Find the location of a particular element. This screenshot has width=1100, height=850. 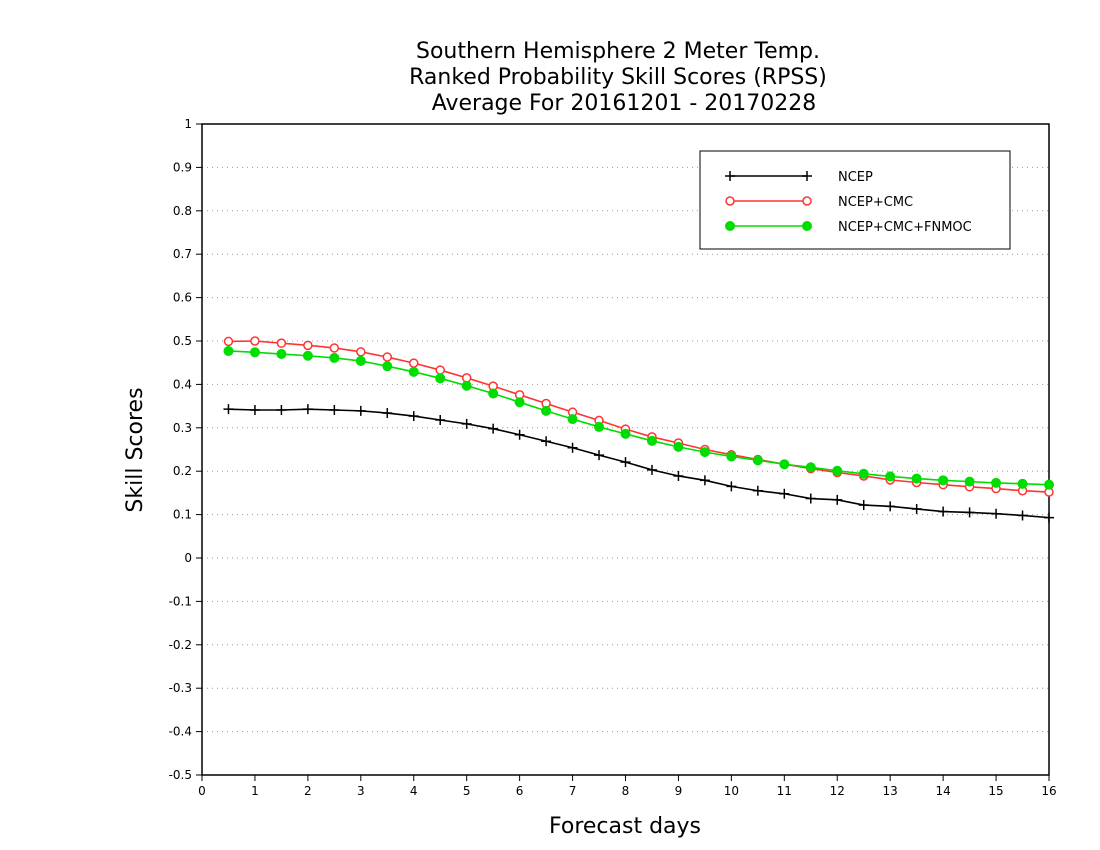

legend-label: NCEP is located at coordinates (855, 177).